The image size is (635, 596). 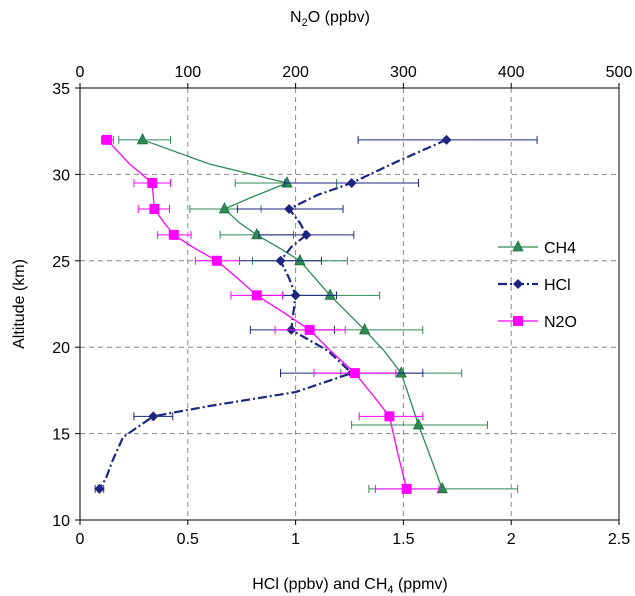 What do you see at coordinates (61, 348) in the screenshot?
I see `y-tick-label: 20` at bounding box center [61, 348].